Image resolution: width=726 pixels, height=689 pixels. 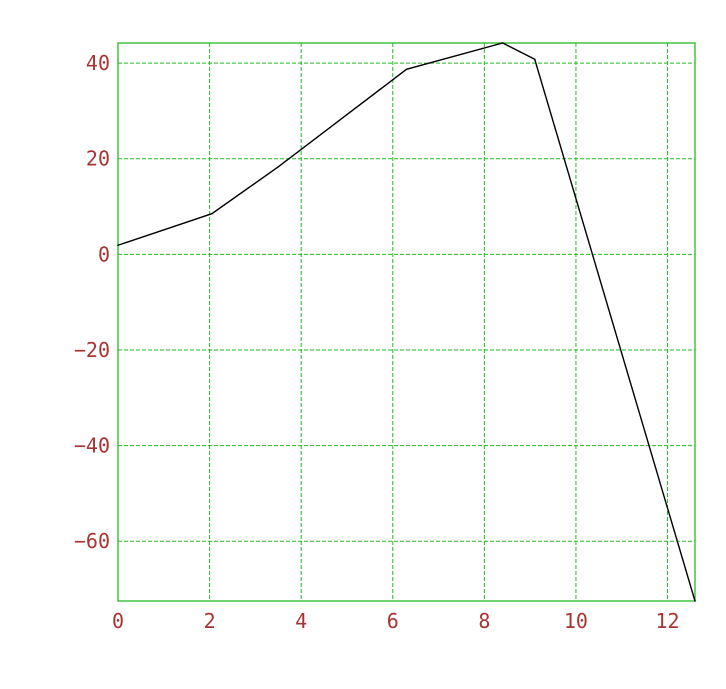 I want to click on y-tick-label: −40, so click(x=92, y=446).